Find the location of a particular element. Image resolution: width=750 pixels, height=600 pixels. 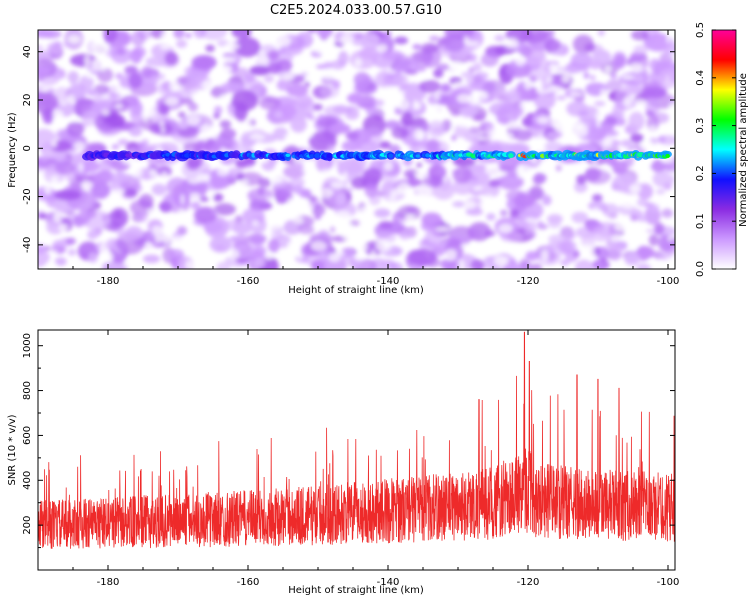

colorbar-tick-label: 0.0 is located at coordinates (700, 269).